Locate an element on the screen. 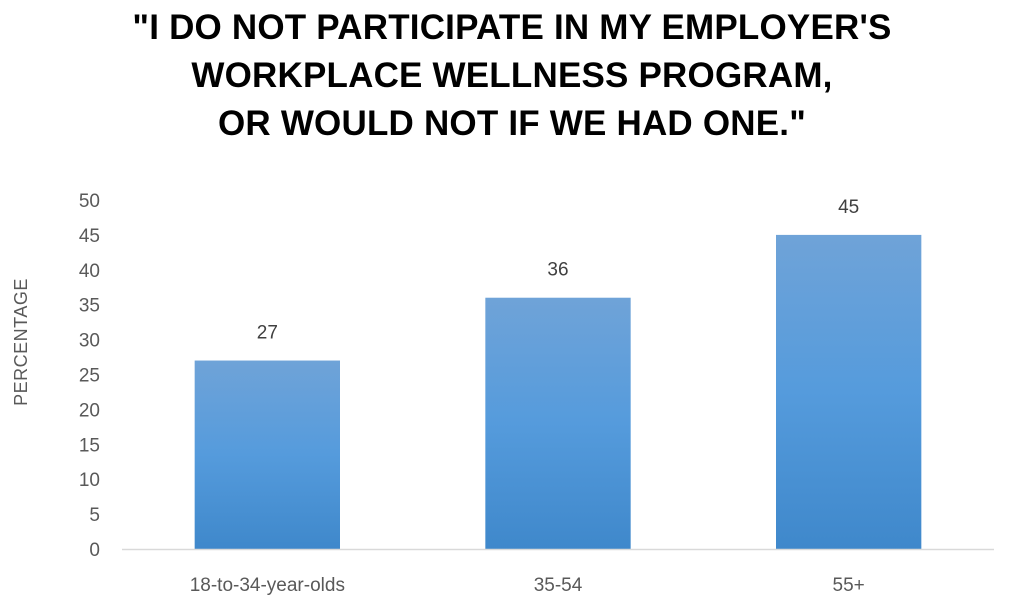 The image size is (1024, 612). data-label: 36 is located at coordinates (557, 270).